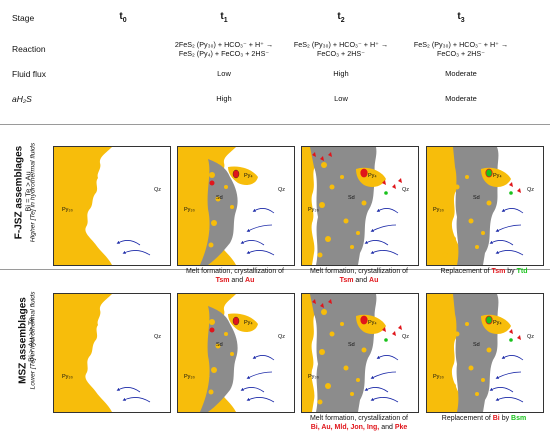  What do you see at coordinates (359, 427) in the screenshot?
I see `caption-line: Bi, Au, Mld, Jon, Ing, and Pke` at bounding box center [359, 427].